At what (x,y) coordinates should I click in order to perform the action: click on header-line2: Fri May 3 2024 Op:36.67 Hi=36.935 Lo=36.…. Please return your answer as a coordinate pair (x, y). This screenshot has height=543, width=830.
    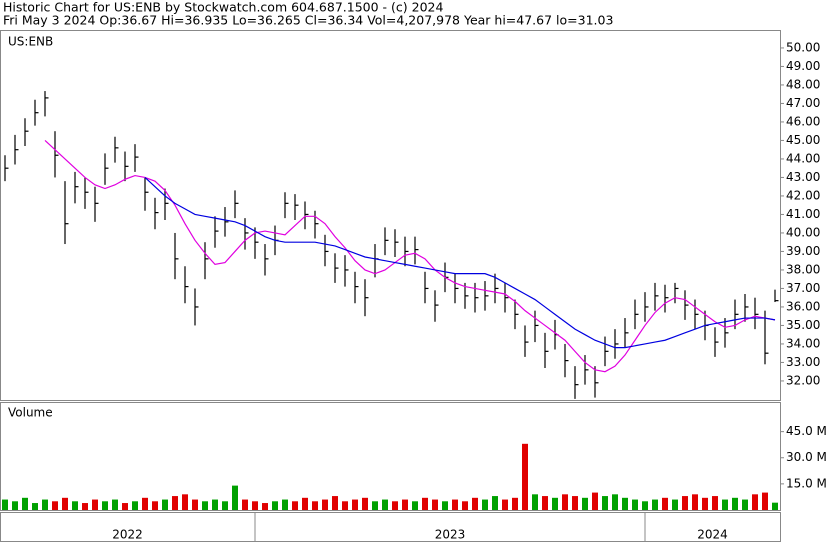
    Looking at the image, I should click on (308, 20).